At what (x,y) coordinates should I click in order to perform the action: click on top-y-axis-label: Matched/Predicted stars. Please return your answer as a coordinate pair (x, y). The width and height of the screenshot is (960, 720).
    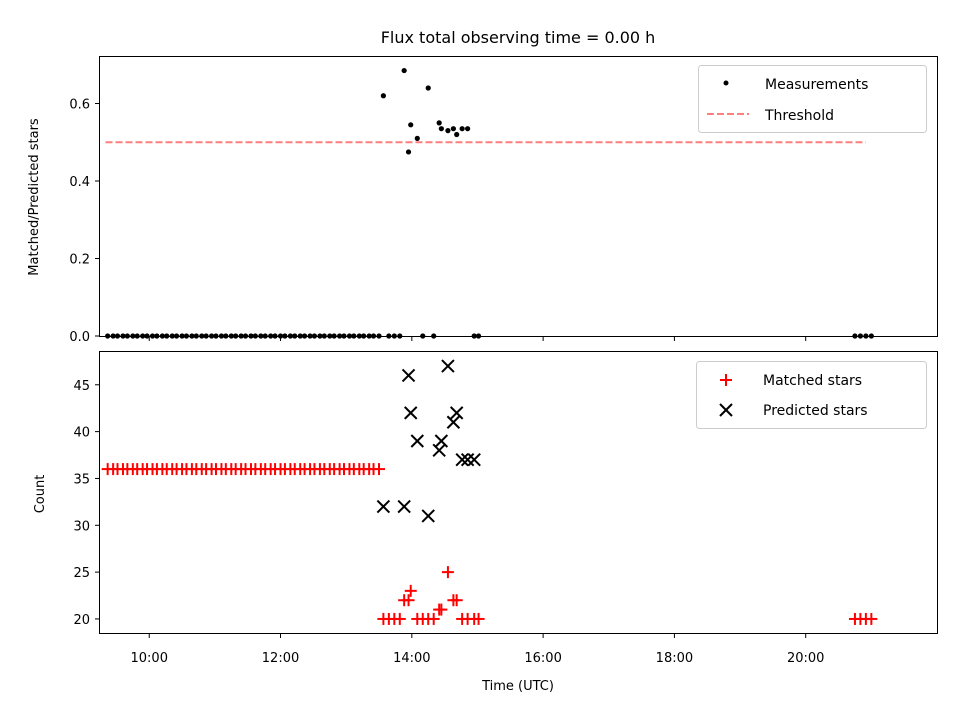
    Looking at the image, I should click on (34, 197).